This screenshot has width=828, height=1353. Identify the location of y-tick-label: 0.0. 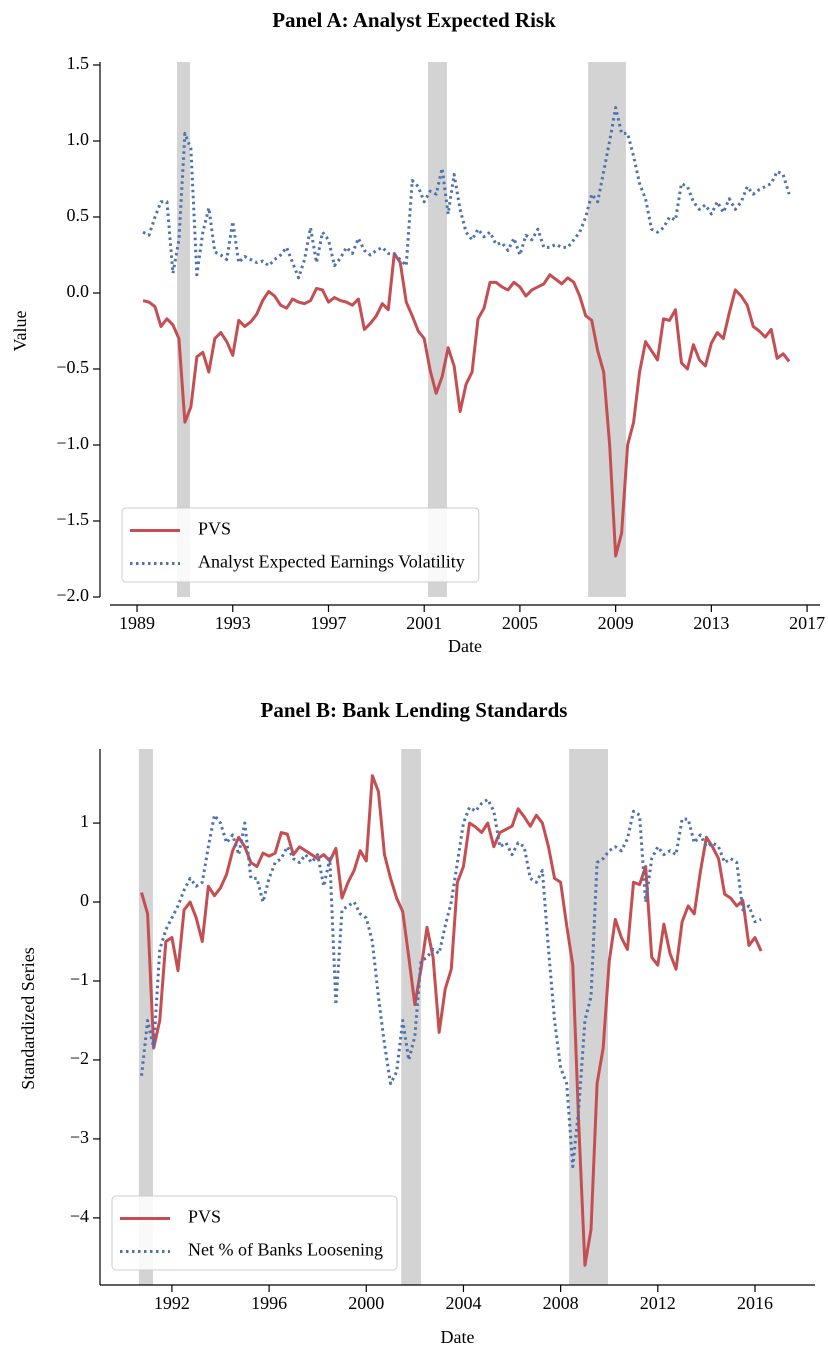
(78, 291).